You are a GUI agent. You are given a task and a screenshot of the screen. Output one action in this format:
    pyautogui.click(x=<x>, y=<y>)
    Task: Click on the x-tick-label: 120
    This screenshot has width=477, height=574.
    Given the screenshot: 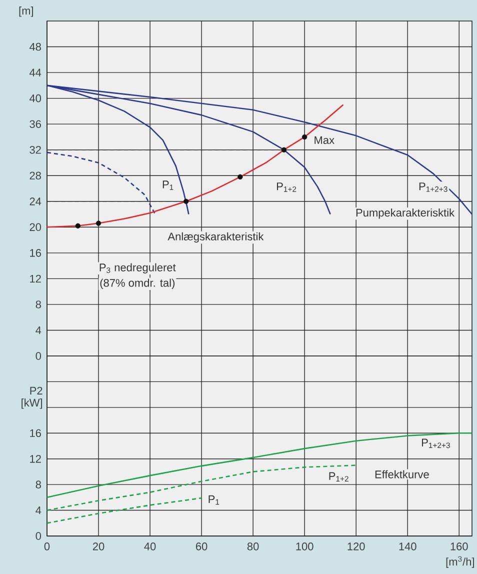 What is the action you would take?
    pyautogui.click(x=356, y=546)
    